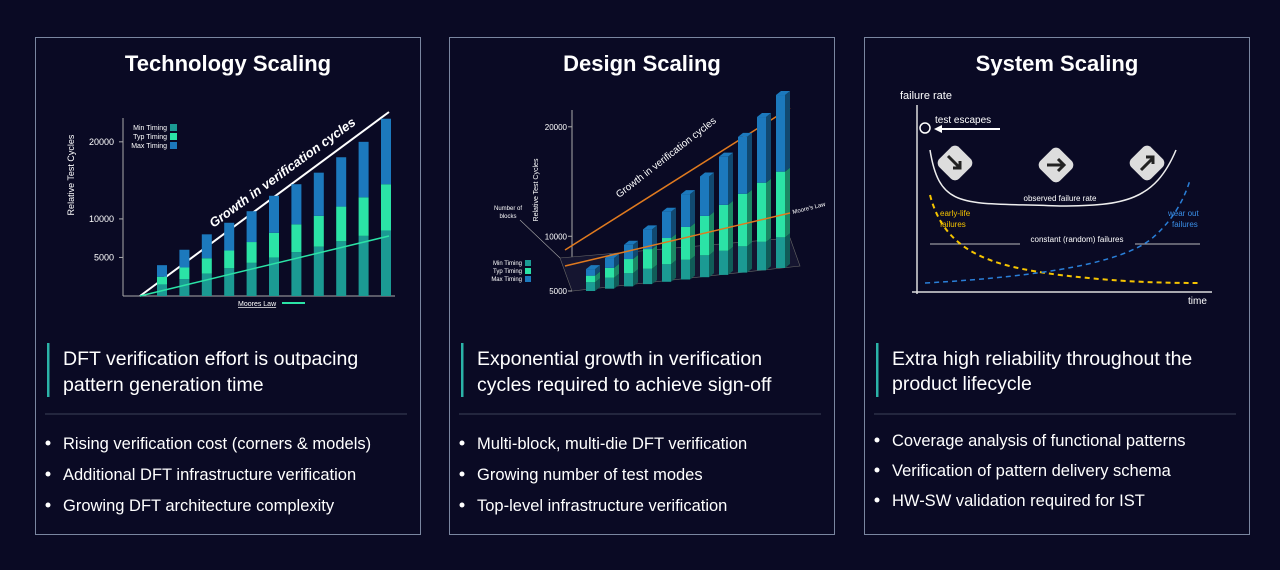 This screenshot has width=1280, height=570. What do you see at coordinates (1053, 178) in the screenshot?
I see `bathtub-curve` at bounding box center [1053, 178].